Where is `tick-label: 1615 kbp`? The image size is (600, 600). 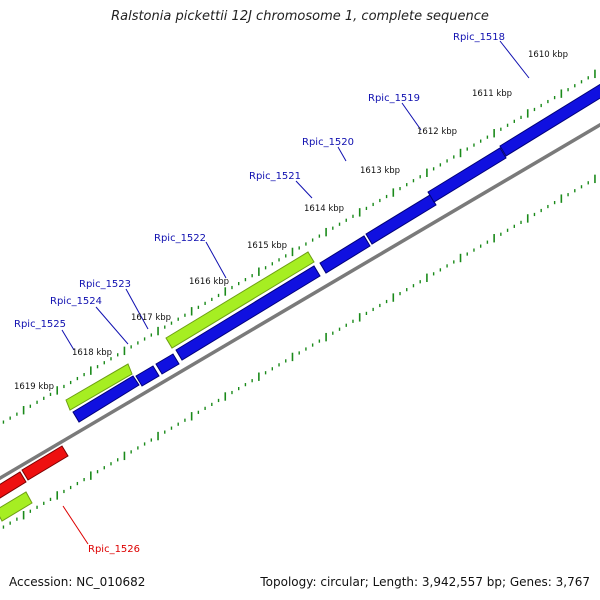
tick-label: 1615 kbp is located at coordinates (267, 246).